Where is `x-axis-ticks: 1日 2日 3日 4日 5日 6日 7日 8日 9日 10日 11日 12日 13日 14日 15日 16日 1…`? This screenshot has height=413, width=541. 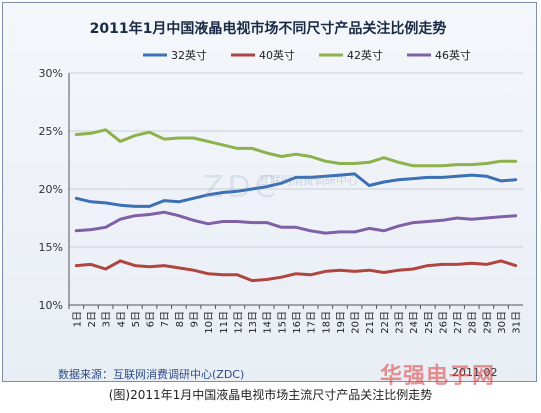 x-axis-ticks: 1日 2日 3日 4日 5日 6日 7日 8日 9日 10日 11日 12日 13日 14日 15日 16日 1… is located at coordinates (295, 319).